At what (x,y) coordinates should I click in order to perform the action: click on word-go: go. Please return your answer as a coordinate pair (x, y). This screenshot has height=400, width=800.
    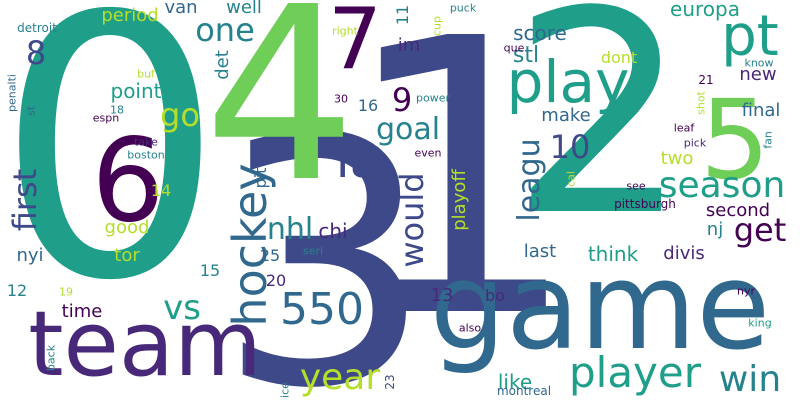
    Looking at the image, I should click on (180, 115).